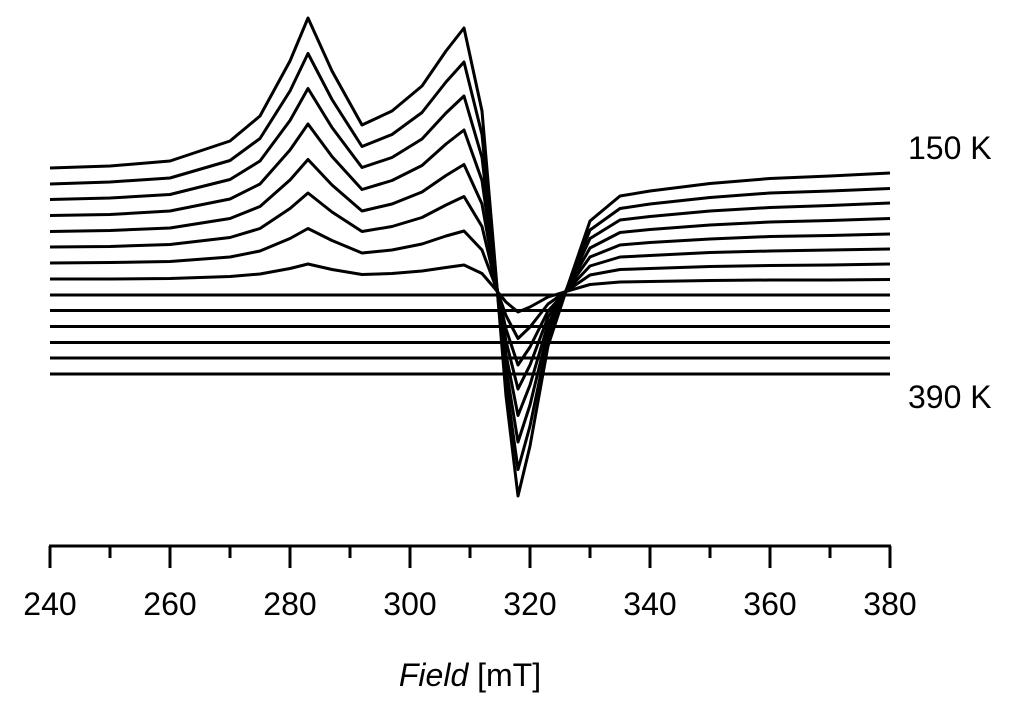 This screenshot has height=712, width=1024. I want to click on x-tick-label: 260, so click(169, 604).